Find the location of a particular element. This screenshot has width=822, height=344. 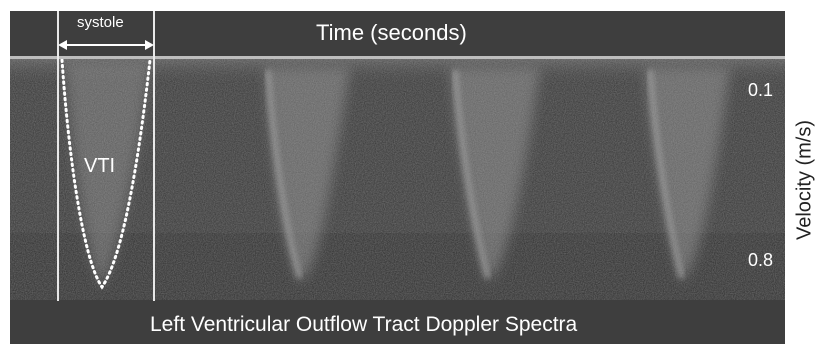

vti-dotted-outline is located at coordinates (106, 174).